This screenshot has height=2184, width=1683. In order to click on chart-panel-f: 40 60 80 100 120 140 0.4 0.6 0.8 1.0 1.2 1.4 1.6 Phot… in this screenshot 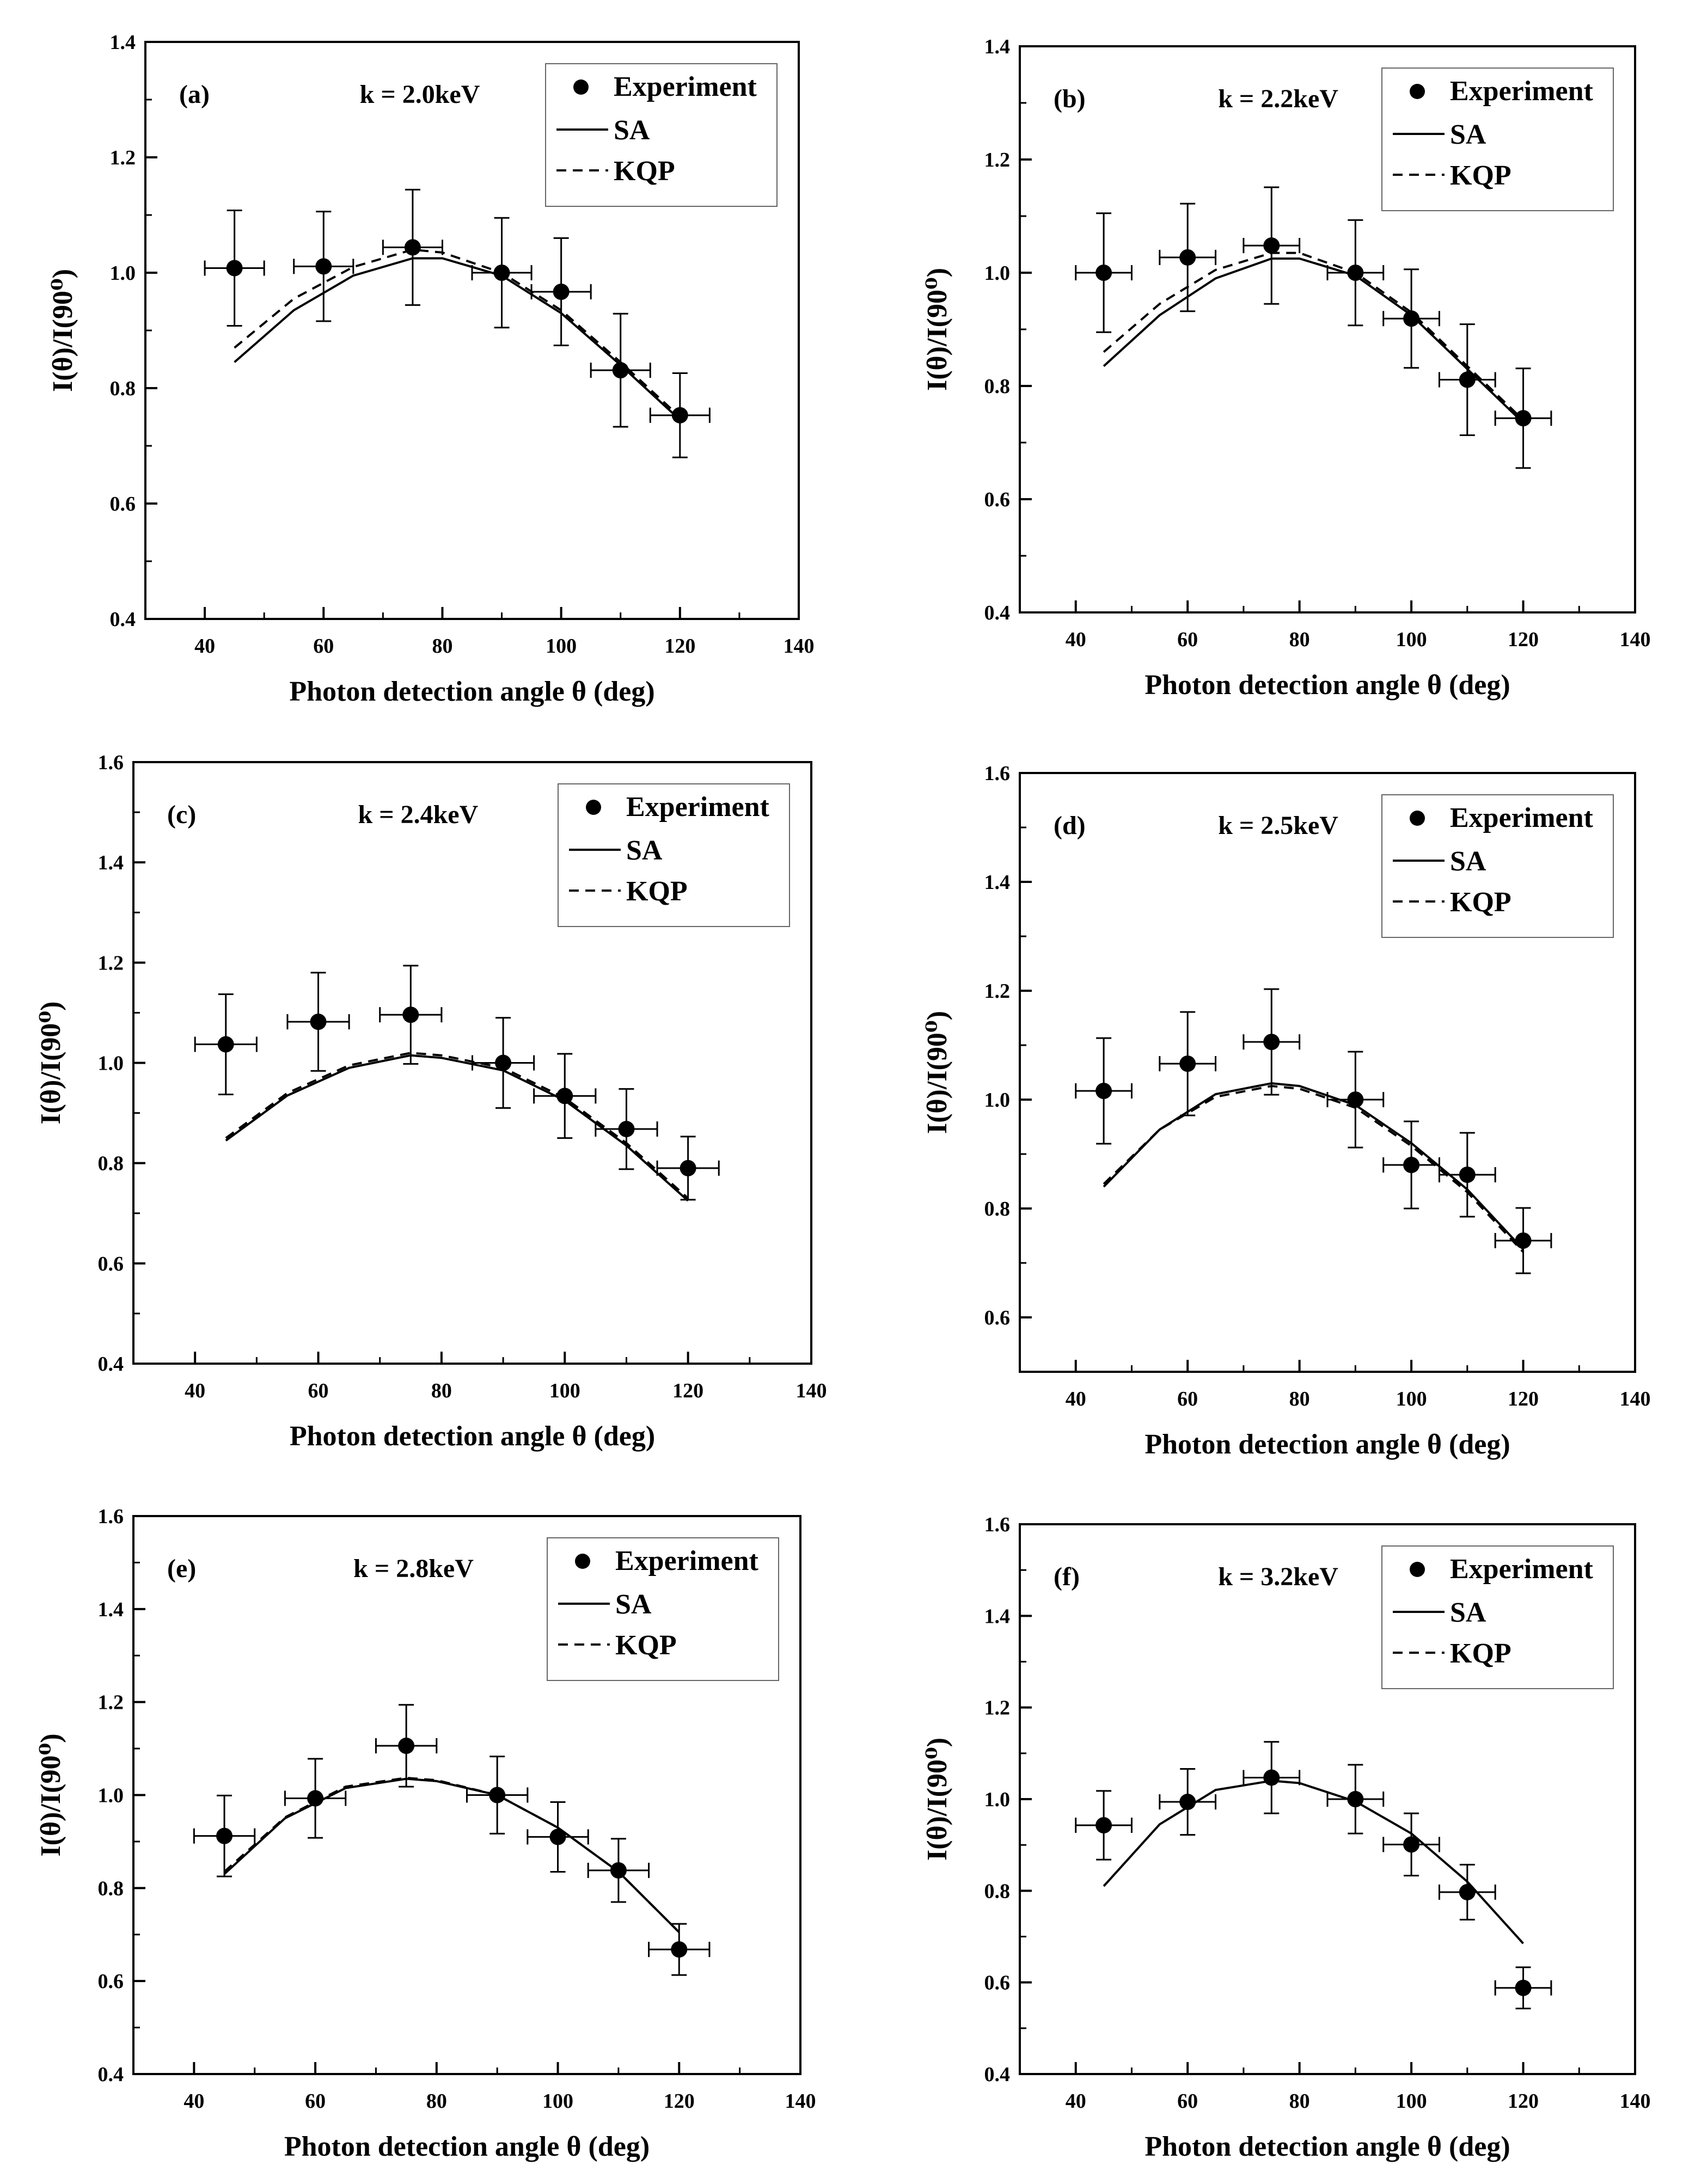, I will do `click(1286, 1837)`.